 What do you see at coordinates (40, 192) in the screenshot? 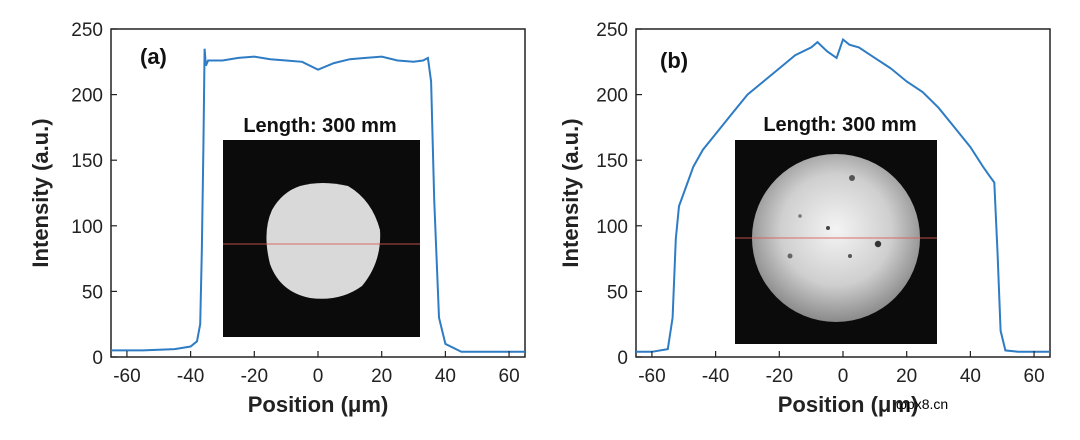
I see `y-axis-label-a: Intensity (a.u.)` at bounding box center [40, 192].